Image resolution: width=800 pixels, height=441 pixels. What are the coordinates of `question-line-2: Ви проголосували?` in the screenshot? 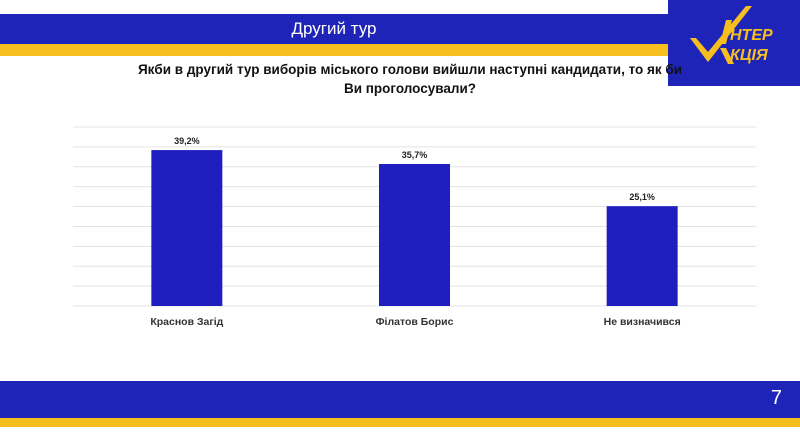 It's located at (410, 88).